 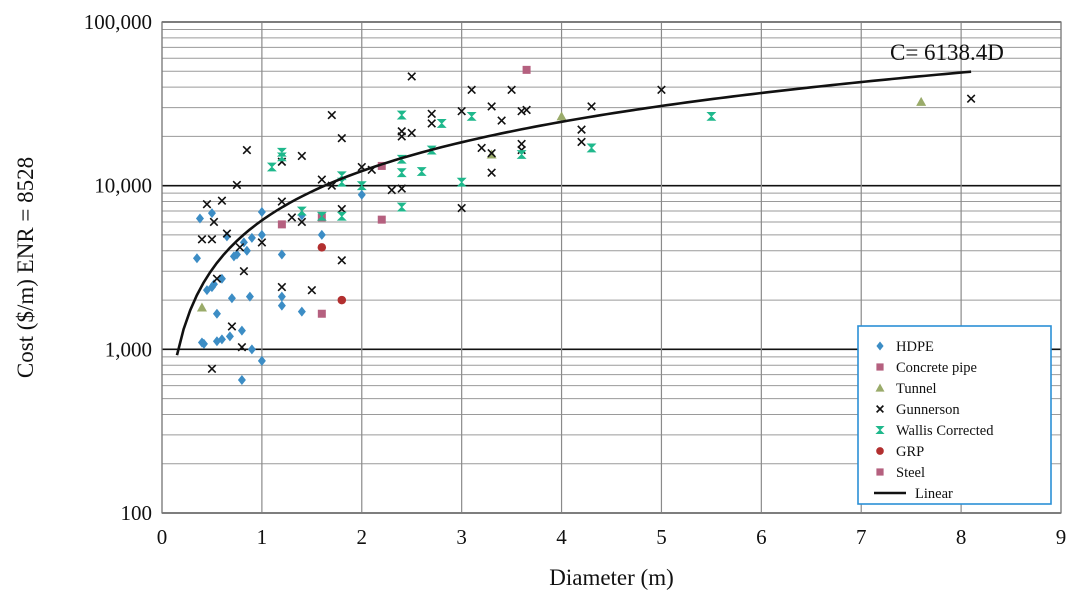 I want to click on x-tick-label: 5, so click(x=661, y=537).